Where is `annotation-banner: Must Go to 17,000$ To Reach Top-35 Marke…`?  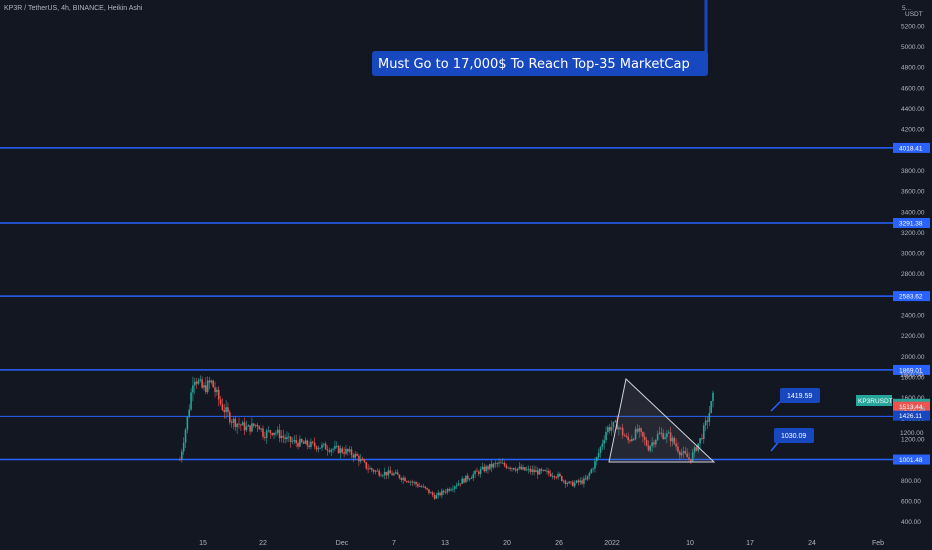 annotation-banner: Must Go to 17,000$ To Reach Top-35 Marke… is located at coordinates (540, 63).